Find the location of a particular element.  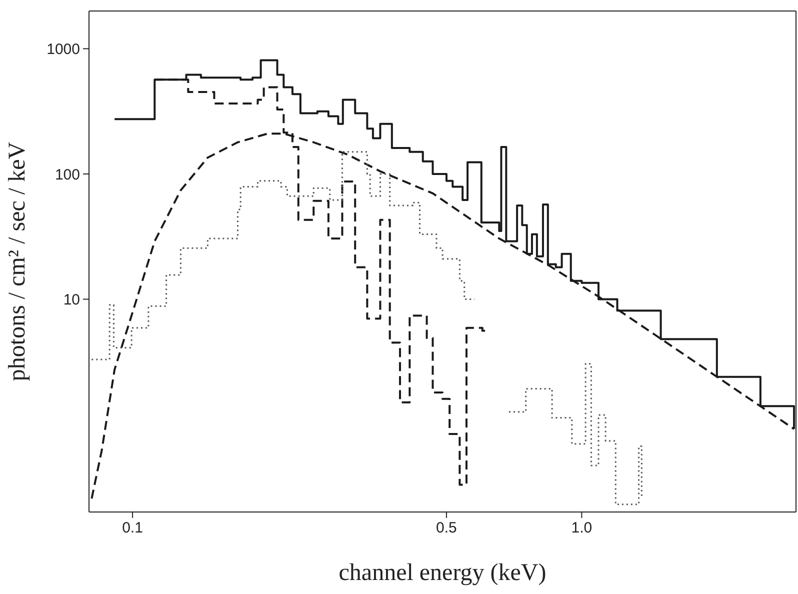

x-tick-label: 1.0 is located at coordinates (581, 528).